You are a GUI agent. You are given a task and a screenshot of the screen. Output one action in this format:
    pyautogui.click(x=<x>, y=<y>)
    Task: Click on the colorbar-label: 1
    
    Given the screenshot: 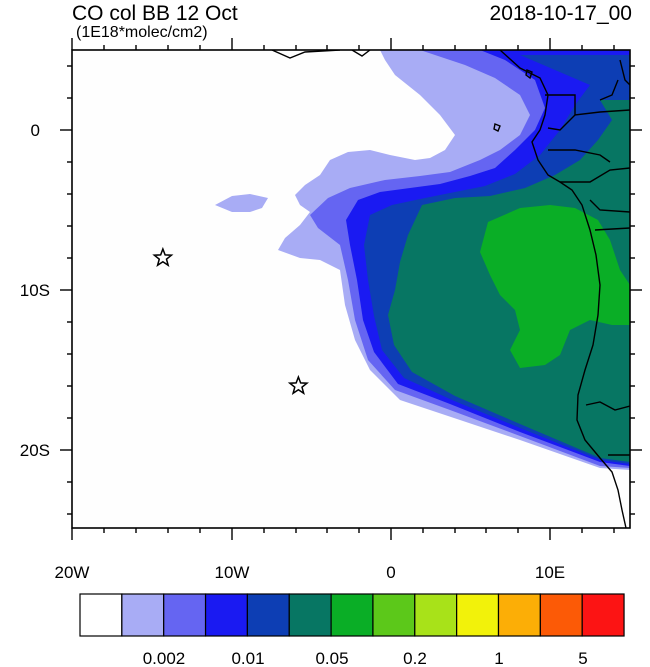 What is the action you would take?
    pyautogui.click(x=498, y=658)
    